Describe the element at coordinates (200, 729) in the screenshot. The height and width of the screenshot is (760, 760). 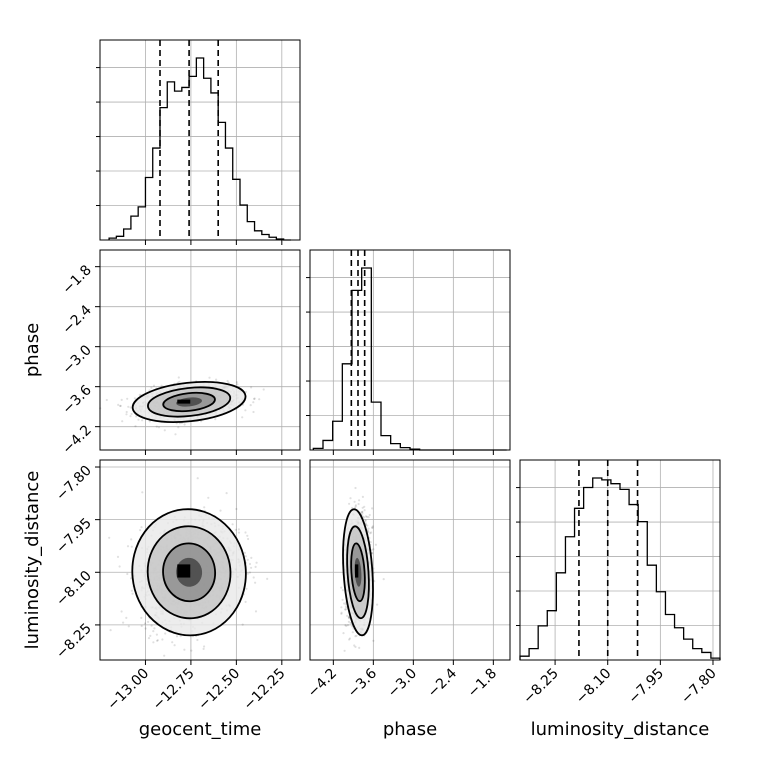
I see `x-axis-label-geocent-time: geocent_time` at that location.